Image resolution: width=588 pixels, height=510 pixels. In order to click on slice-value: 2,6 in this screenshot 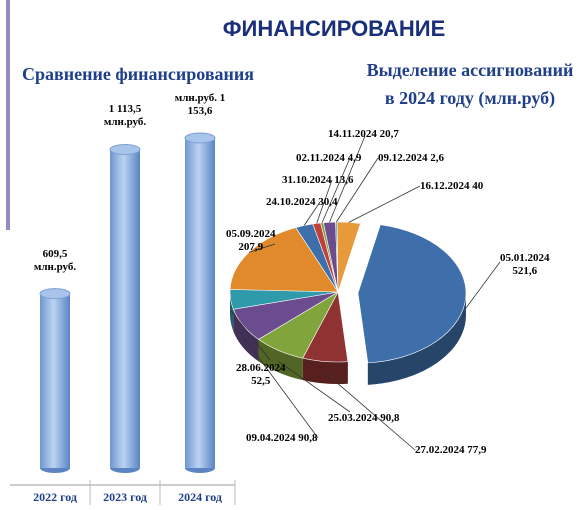, I will do `click(437, 158)`.